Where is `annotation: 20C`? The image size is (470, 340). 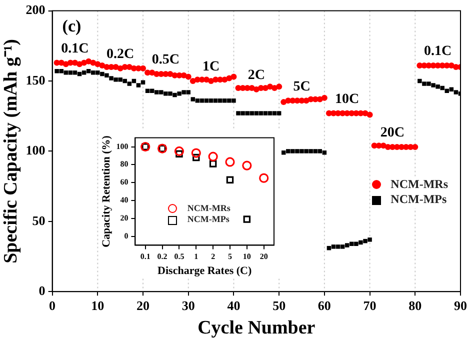 annotation: 20C is located at coordinates (392, 133).